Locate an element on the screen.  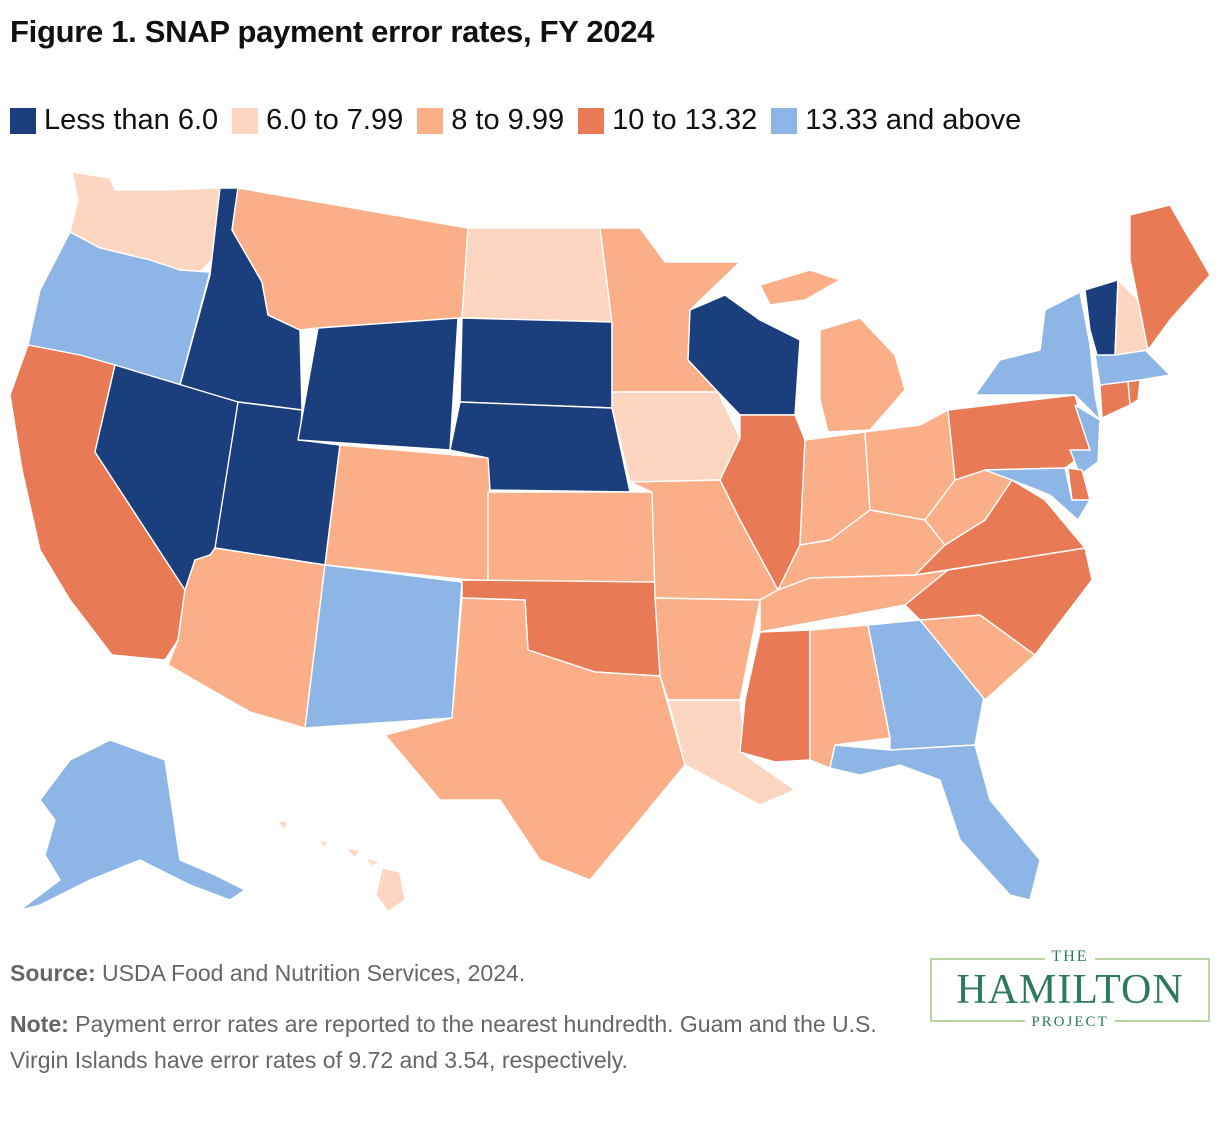
legend-item-6-to-7-99: 6.0 to 7.99 is located at coordinates (317, 120).